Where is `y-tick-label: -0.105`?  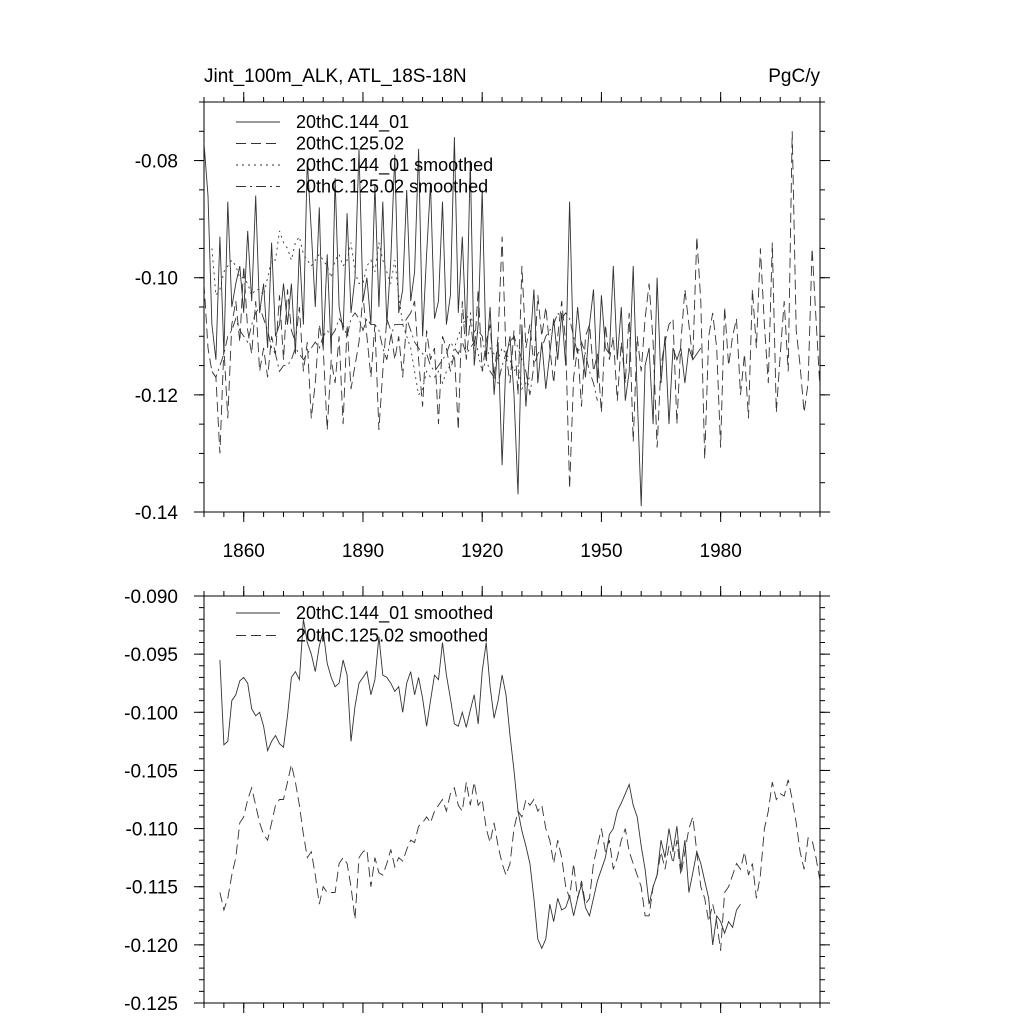
y-tick-label: -0.105 is located at coordinates (151, 771).